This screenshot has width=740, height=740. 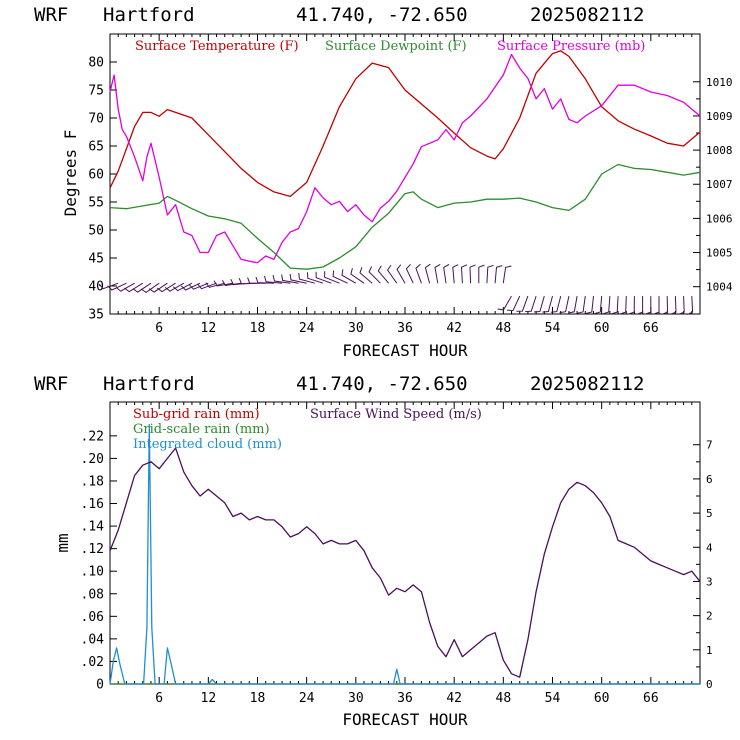 What do you see at coordinates (396, 46) in the screenshot?
I see `legend-surface-dewpoint: Surface Dewpoint (F)` at bounding box center [396, 46].